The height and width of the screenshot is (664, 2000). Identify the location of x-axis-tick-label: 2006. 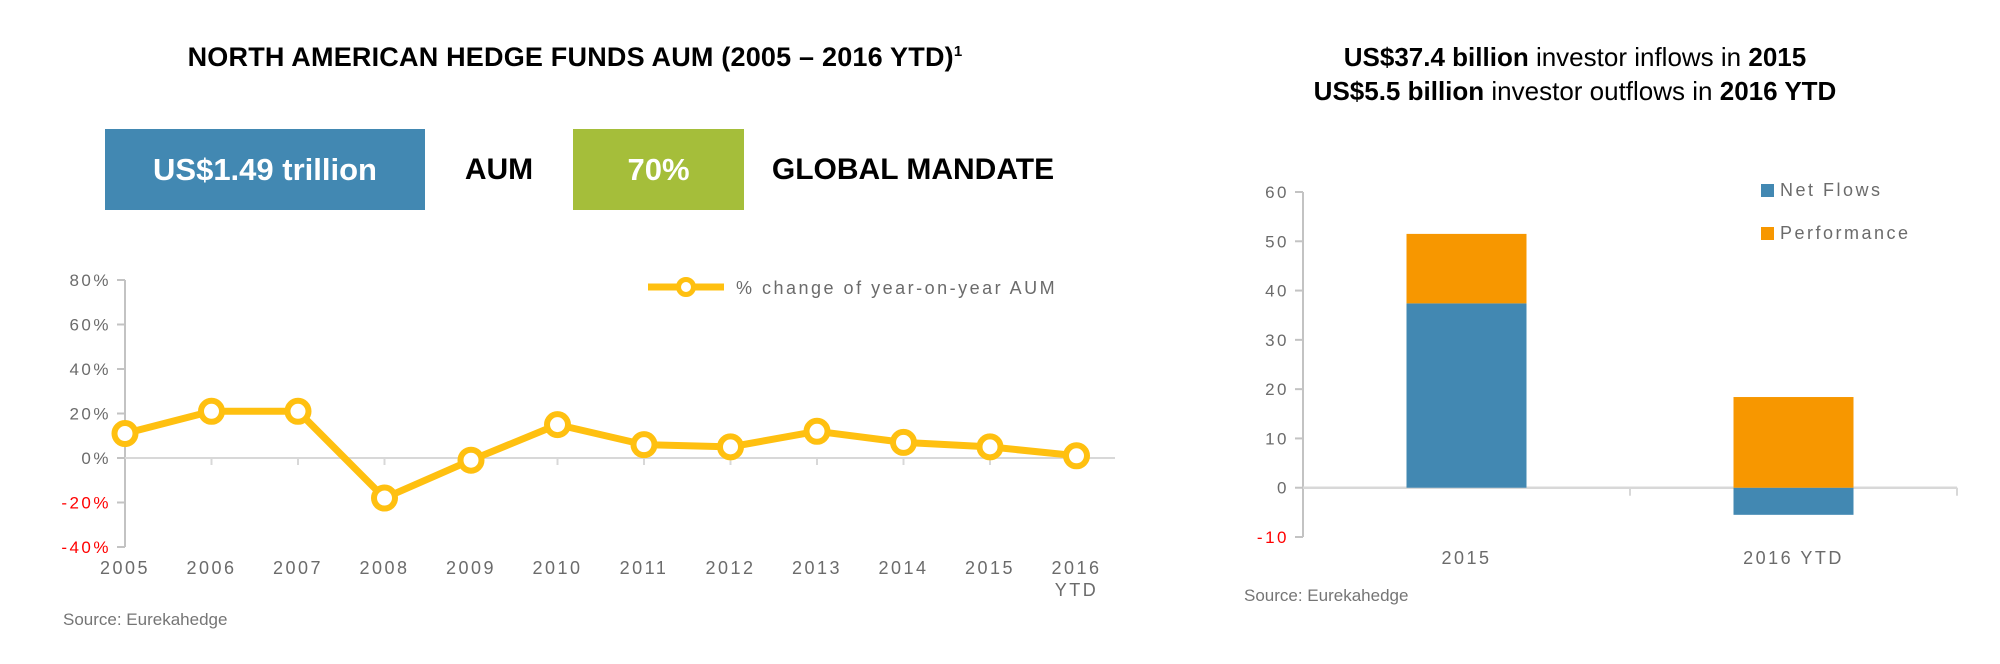
(211, 568).